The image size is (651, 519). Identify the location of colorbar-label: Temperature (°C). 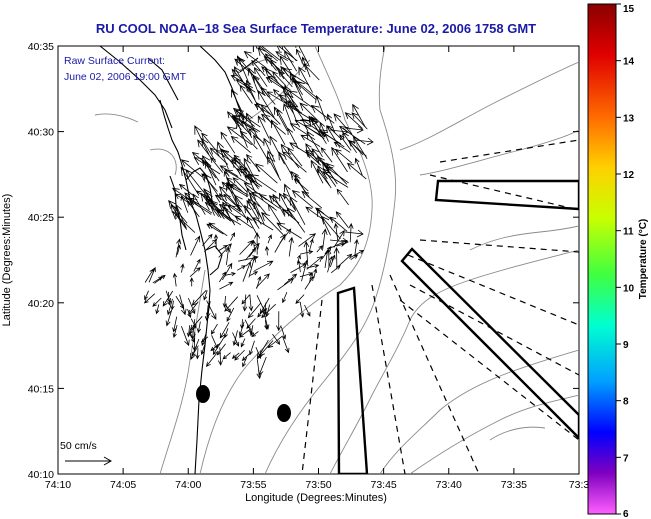
(643, 259).